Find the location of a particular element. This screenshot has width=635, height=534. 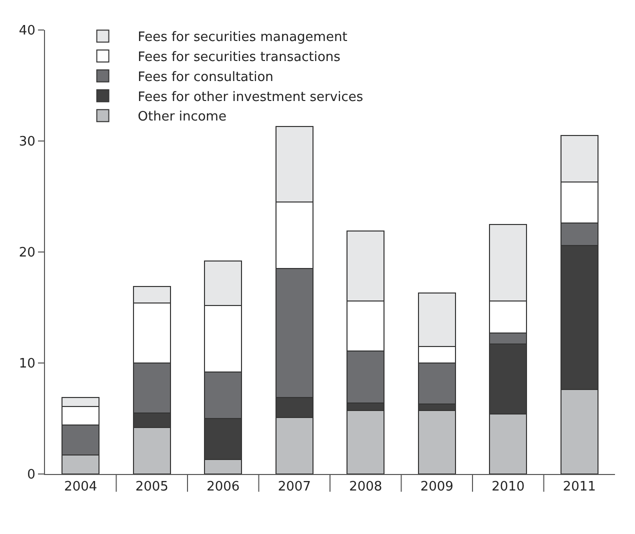

x-tick-label: 2007 is located at coordinates (294, 487).